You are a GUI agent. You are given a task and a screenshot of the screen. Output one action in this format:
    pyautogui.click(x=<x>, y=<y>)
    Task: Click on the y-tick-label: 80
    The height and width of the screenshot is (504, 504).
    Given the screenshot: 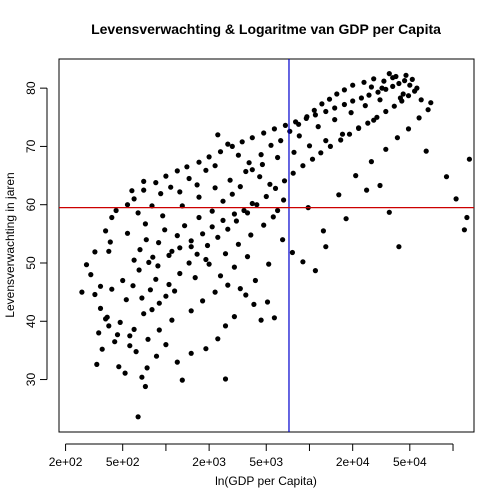 What is the action you would take?
    pyautogui.click(x=31, y=88)
    